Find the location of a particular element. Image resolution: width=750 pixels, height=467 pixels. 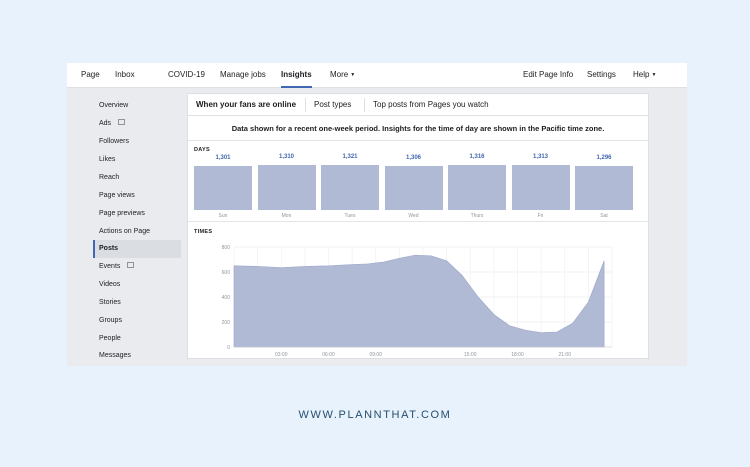

x-tick-label: 21:00 is located at coordinates (564, 355).